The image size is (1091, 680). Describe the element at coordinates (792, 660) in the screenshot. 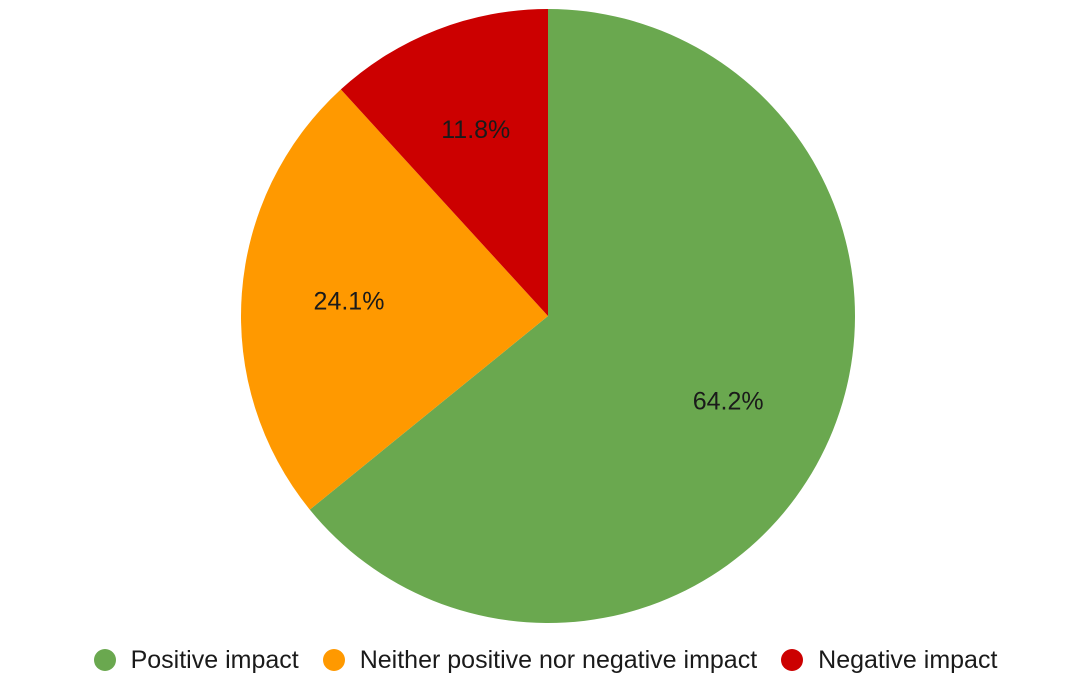

I see `legend-swatch-negative-impact` at that location.